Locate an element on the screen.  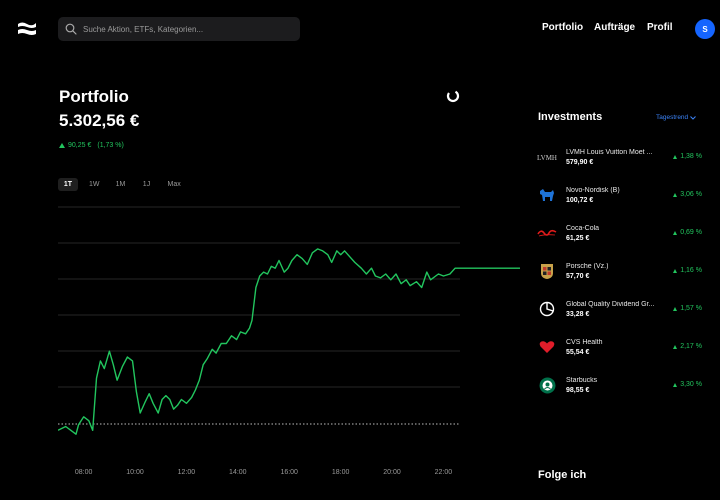
loading-spinner-icon is located at coordinates (453, 96).